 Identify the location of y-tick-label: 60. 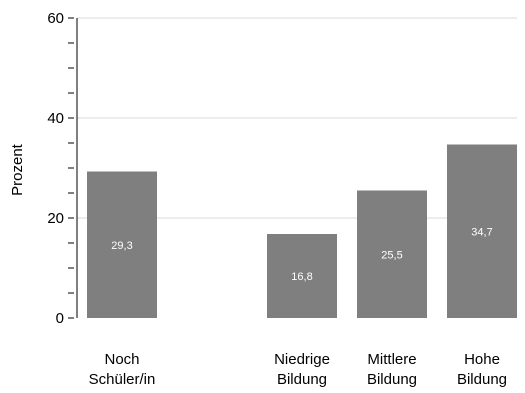
(55, 18).